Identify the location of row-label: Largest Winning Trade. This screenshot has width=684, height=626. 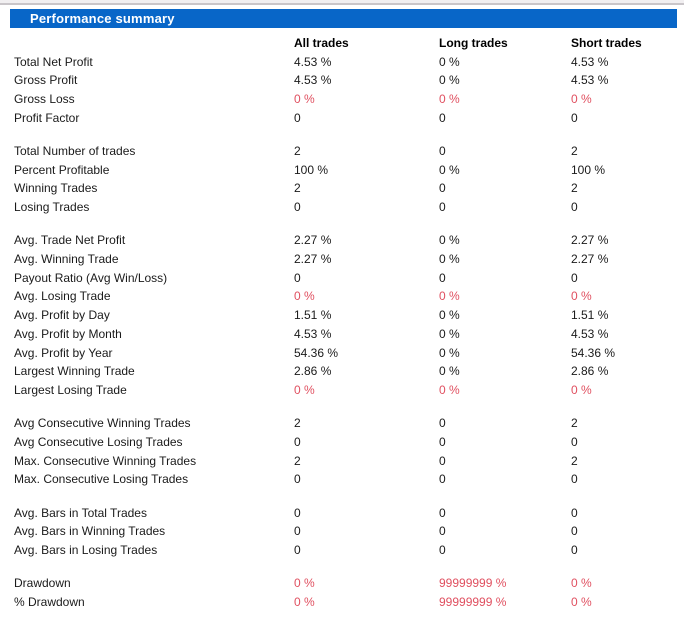
(74, 371).